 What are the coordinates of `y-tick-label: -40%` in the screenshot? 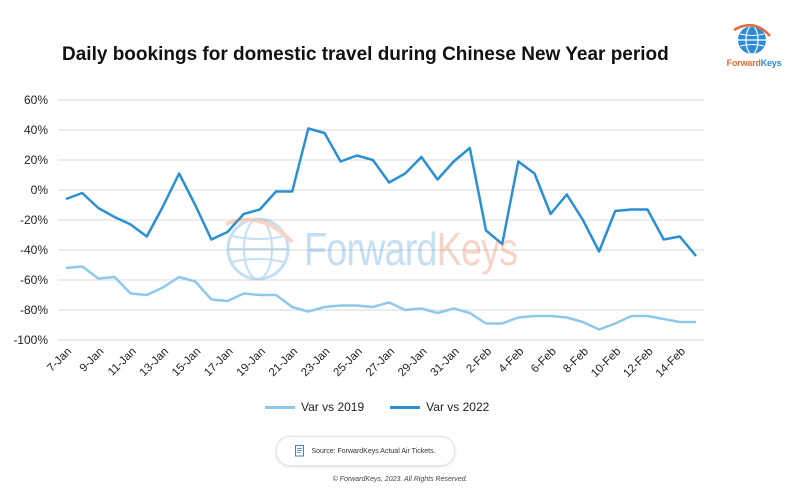 It's located at (34, 250).